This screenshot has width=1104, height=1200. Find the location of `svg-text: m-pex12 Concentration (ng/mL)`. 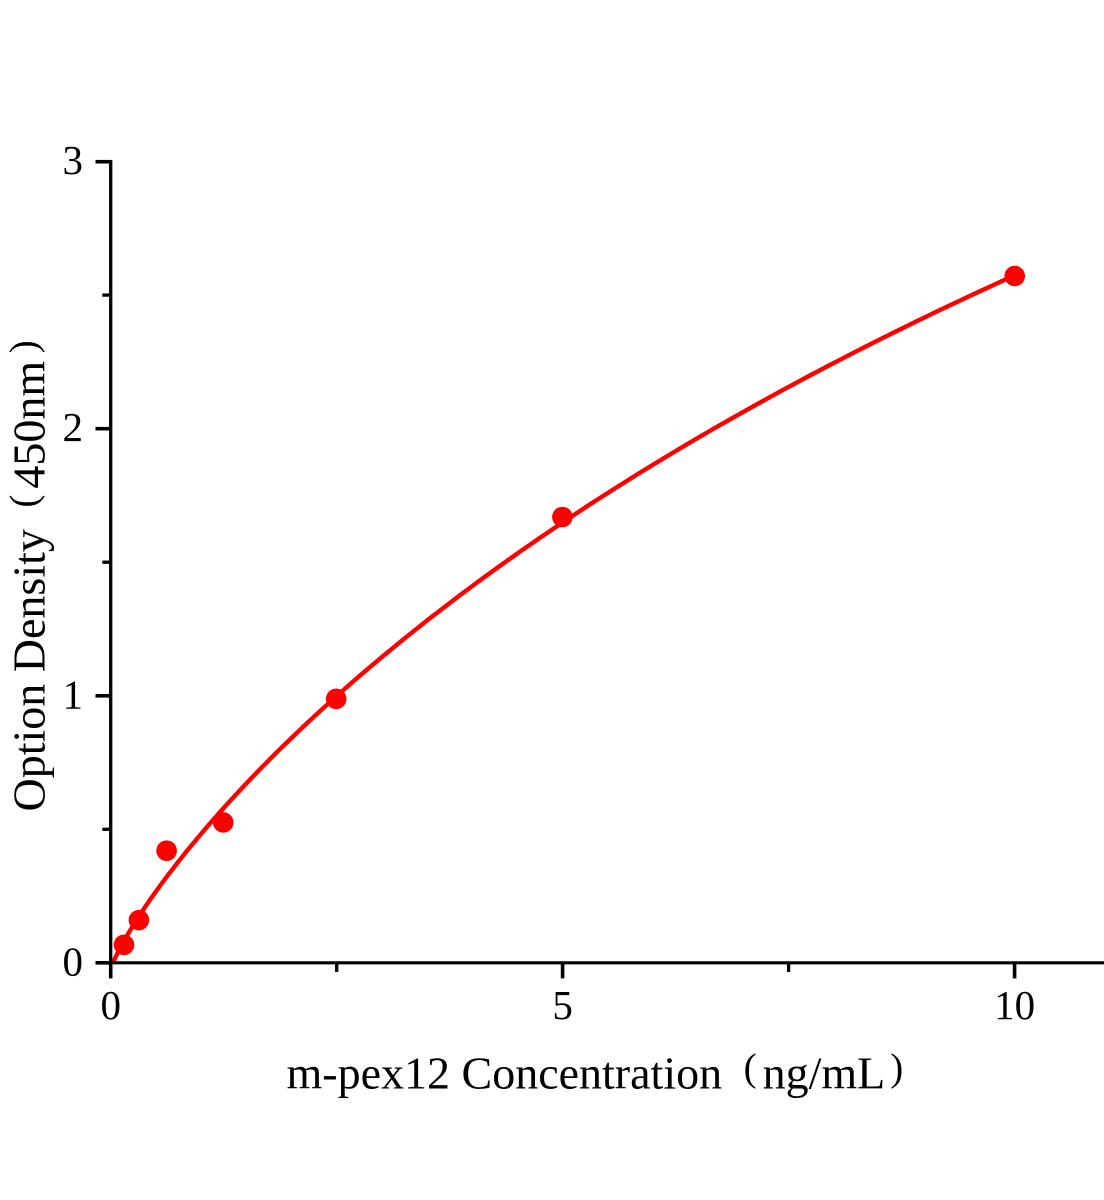

svg-text: m-pex12 Concentration (ng/mL) is located at coordinates (595, 1072).